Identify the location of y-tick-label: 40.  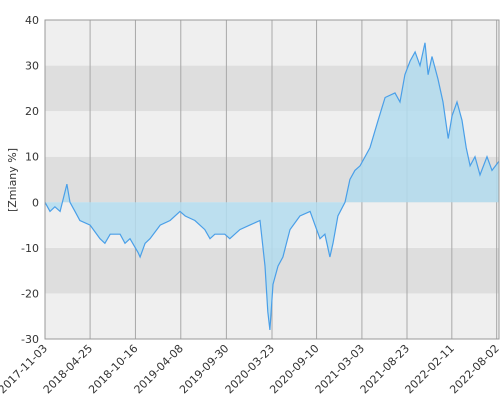
(32, 20).